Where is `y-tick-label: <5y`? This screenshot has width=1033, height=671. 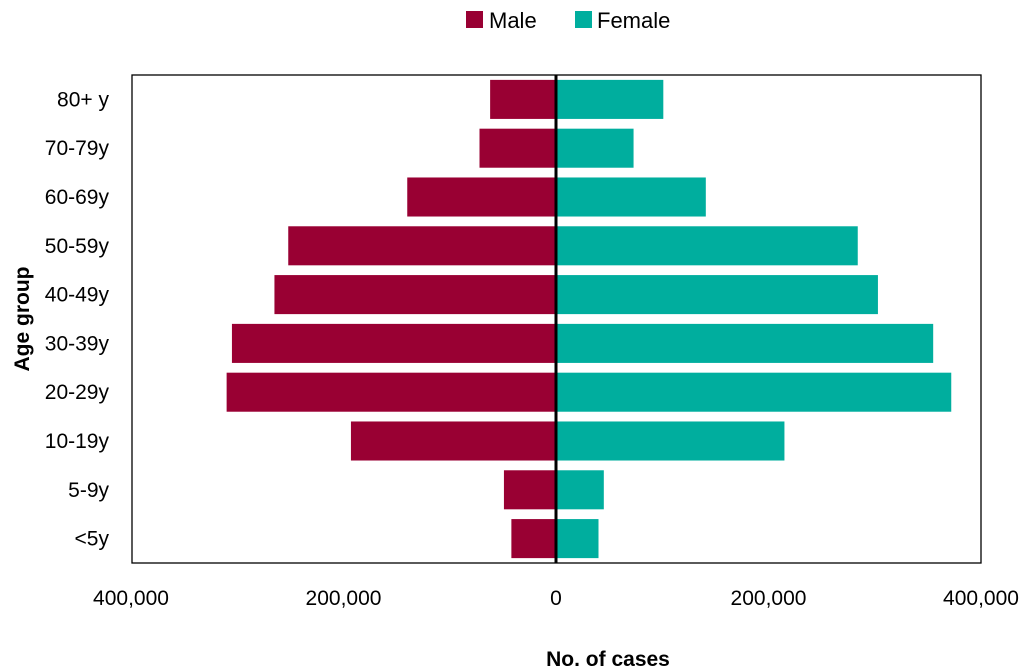 y-tick-label: <5y is located at coordinates (92, 539).